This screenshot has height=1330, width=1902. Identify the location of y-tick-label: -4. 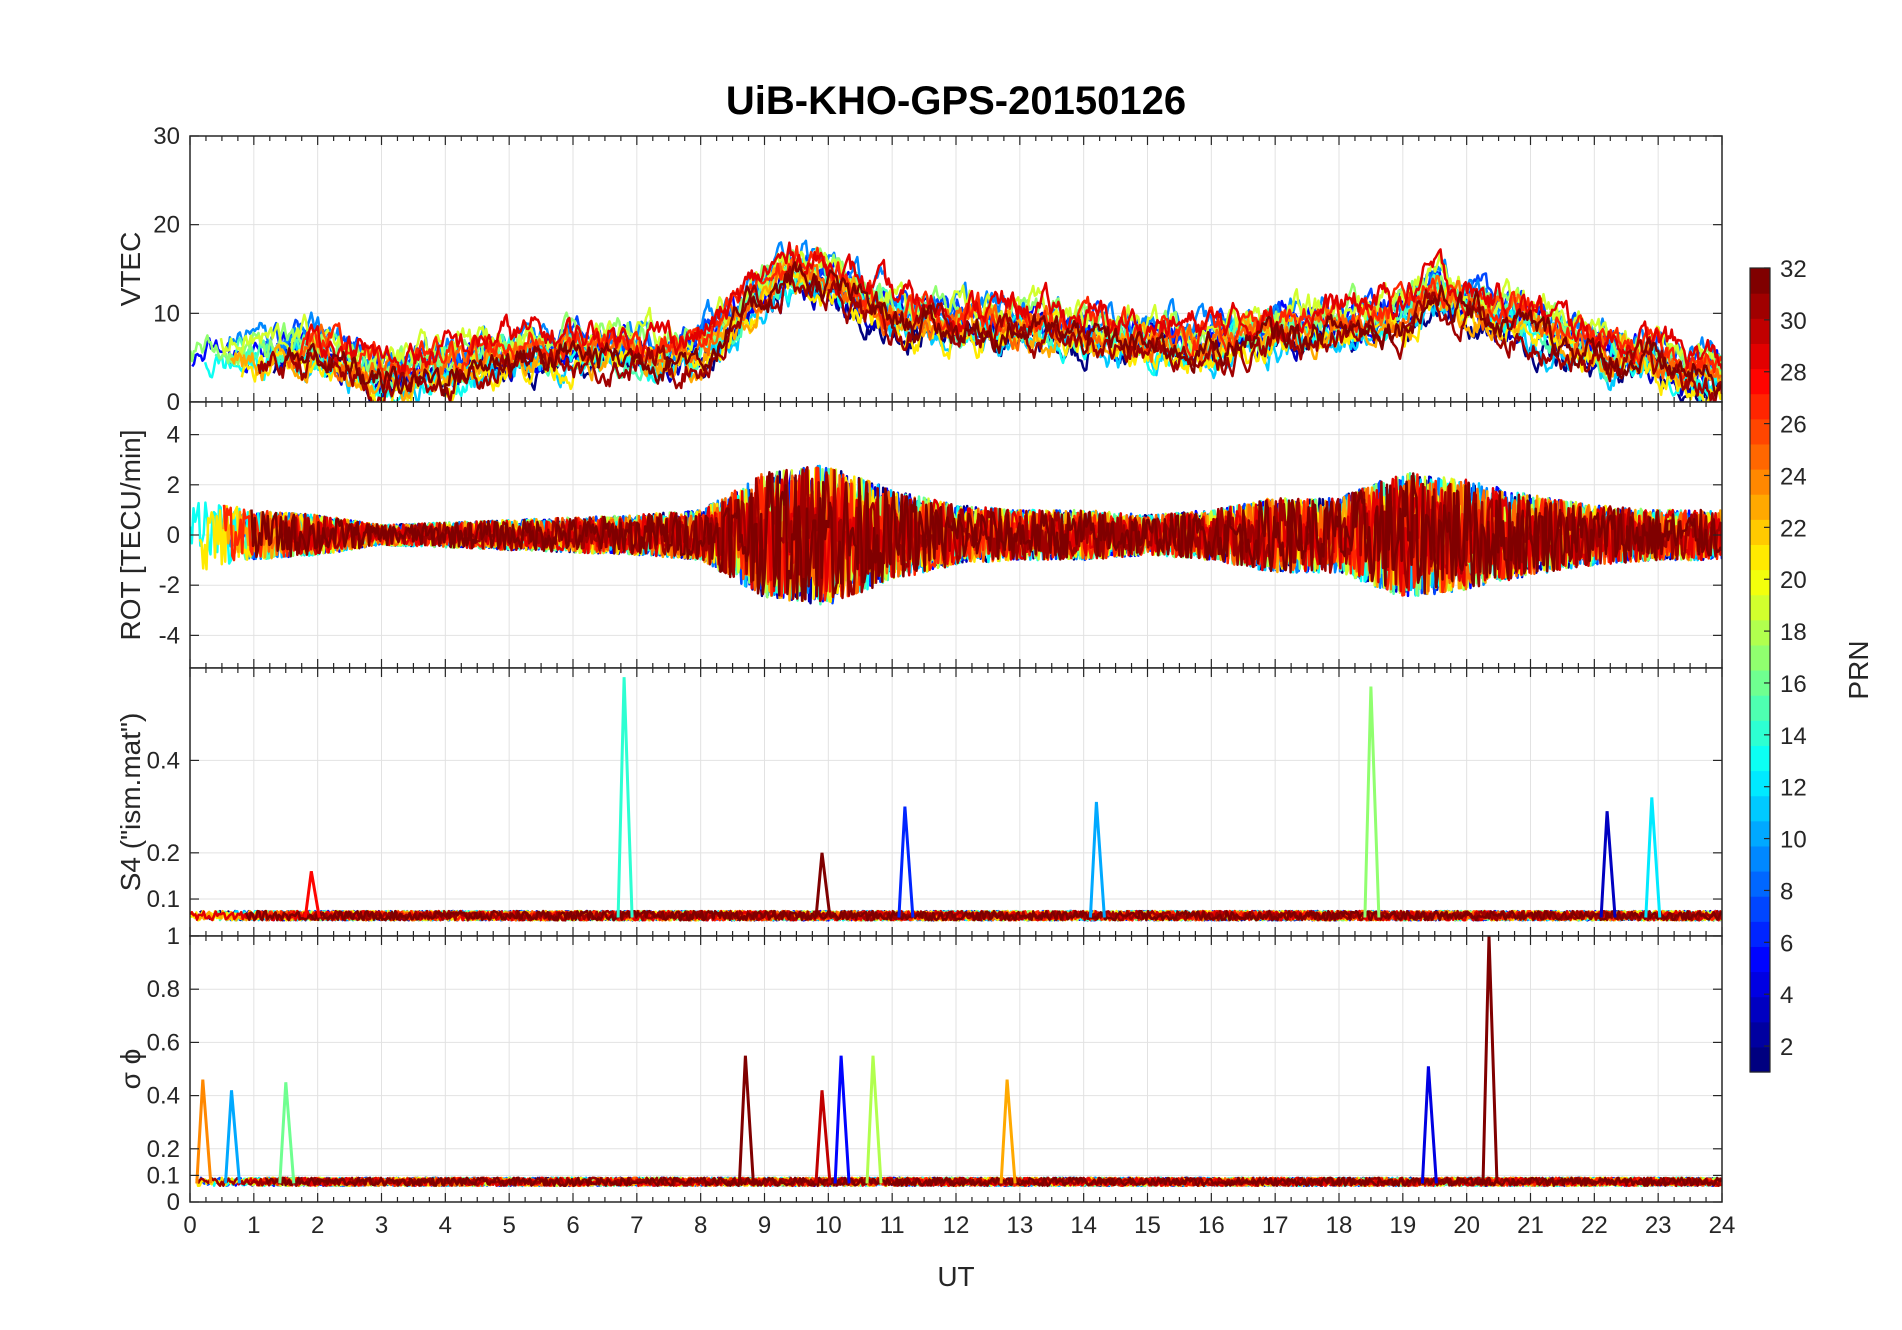
(169, 635).